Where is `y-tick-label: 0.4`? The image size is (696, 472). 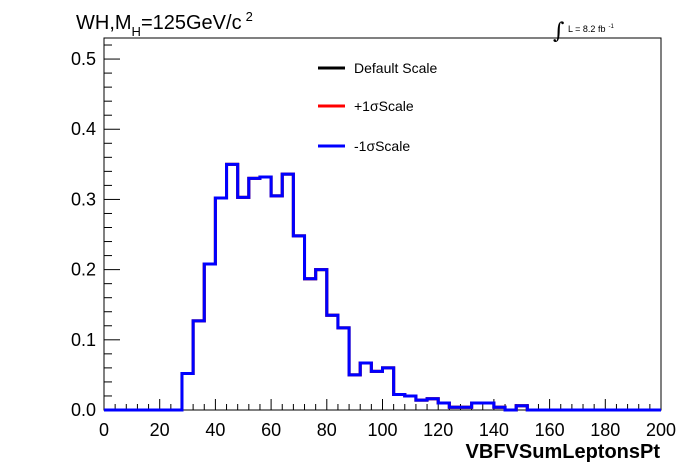
y-tick-label: 0.4 is located at coordinates (83, 129).